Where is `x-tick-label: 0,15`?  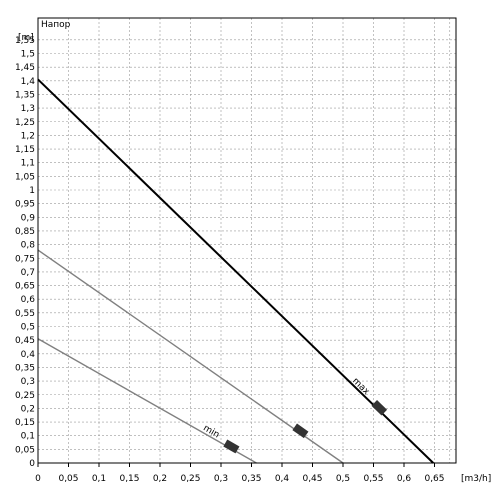 x-tick-label: 0,15 is located at coordinates (129, 479).